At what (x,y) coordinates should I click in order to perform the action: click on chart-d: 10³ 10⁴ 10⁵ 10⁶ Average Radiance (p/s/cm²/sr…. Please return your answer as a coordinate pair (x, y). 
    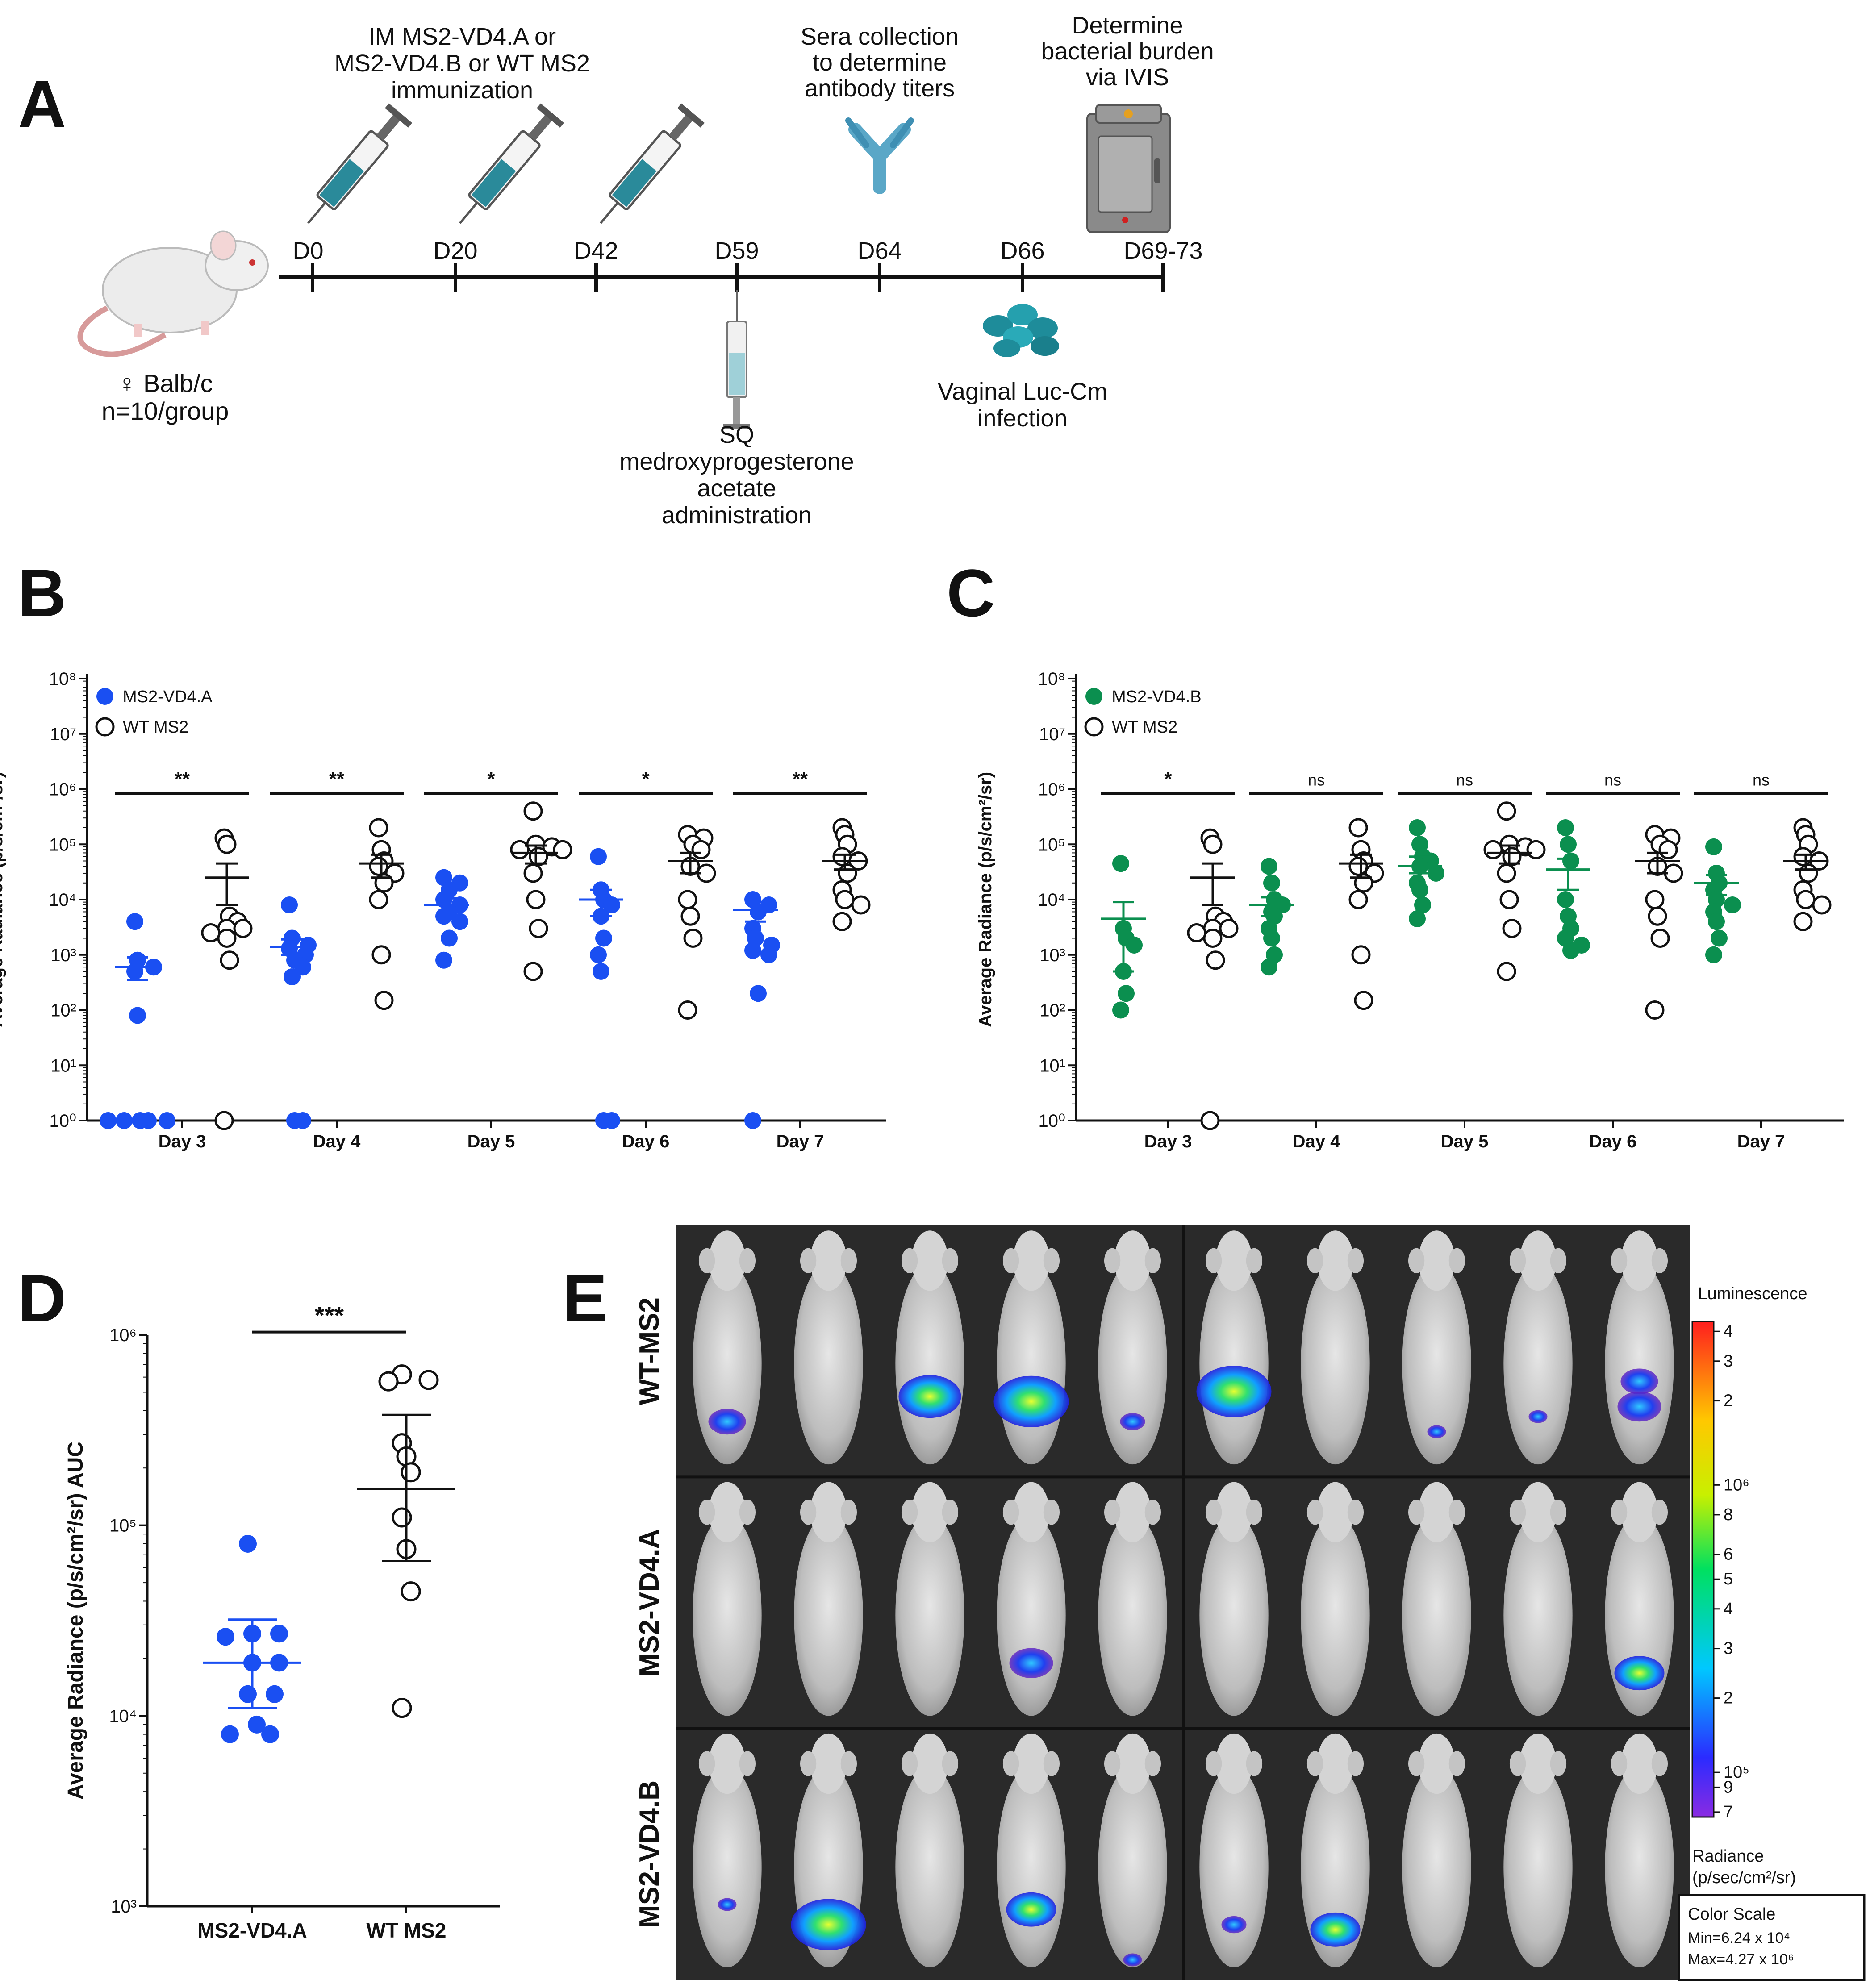
    Looking at the image, I should click on (282, 1621).